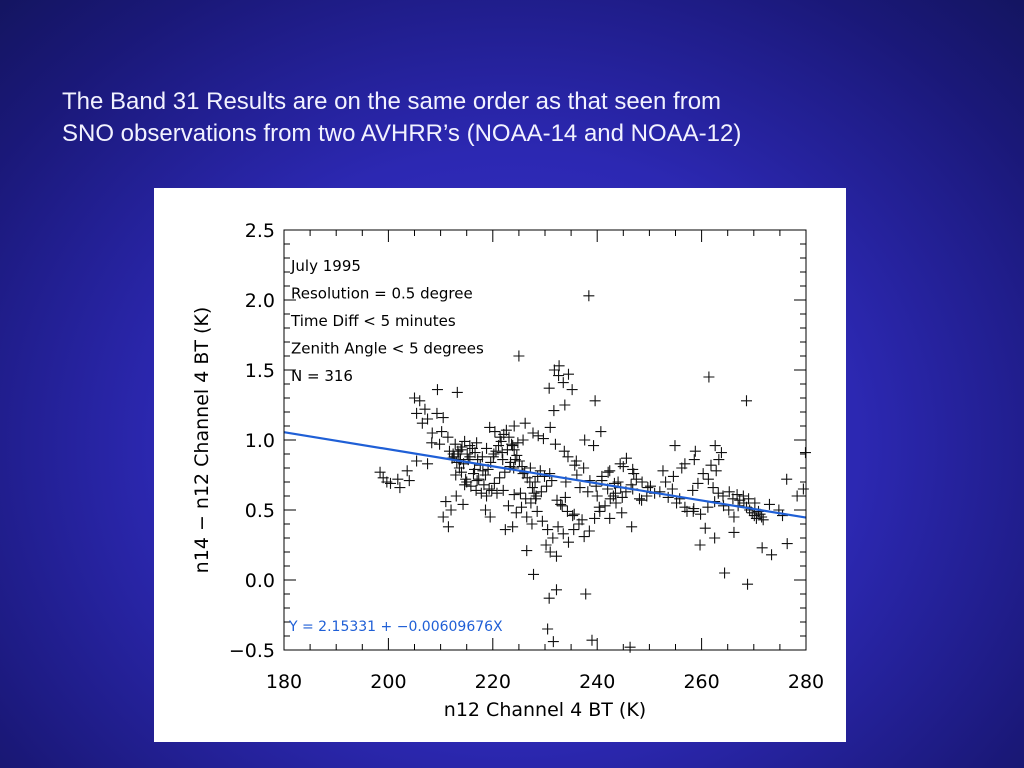 The width and height of the screenshot is (1024, 768). What do you see at coordinates (284, 682) in the screenshot?
I see `x-tick-label: 180` at bounding box center [284, 682].